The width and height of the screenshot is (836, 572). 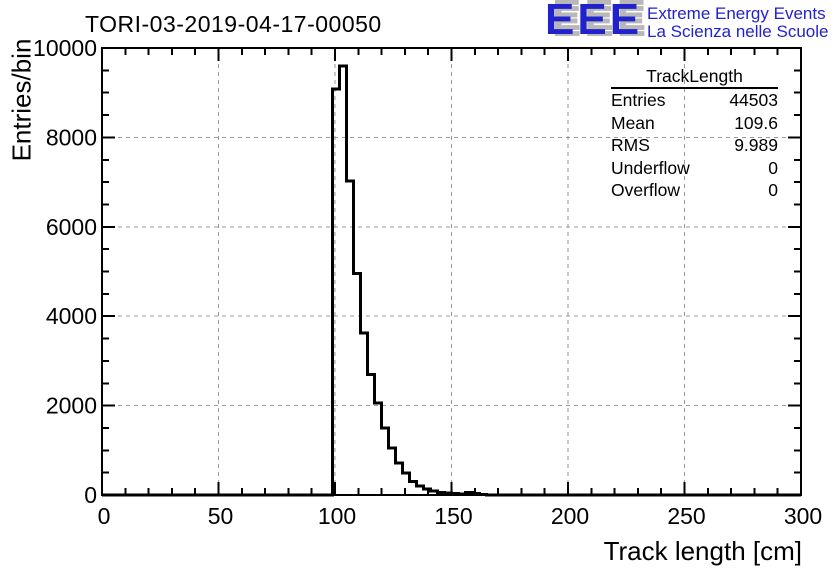 What do you see at coordinates (738, 31) in the screenshot?
I see `eee-logo-tagline-it: La Scienza nelle Scuole` at bounding box center [738, 31].